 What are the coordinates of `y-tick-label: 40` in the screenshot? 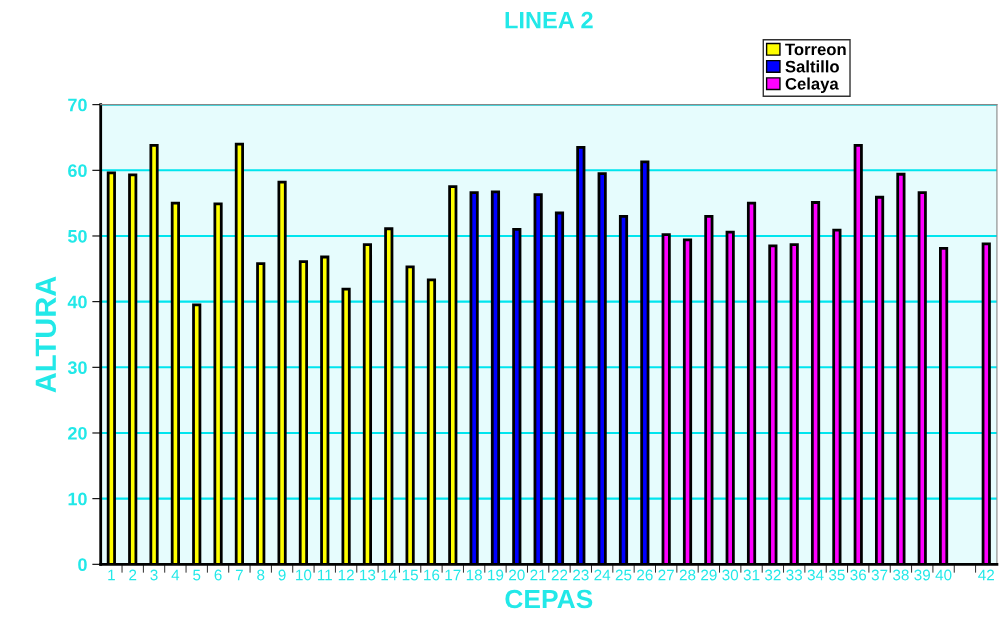 It's located at (77, 302).